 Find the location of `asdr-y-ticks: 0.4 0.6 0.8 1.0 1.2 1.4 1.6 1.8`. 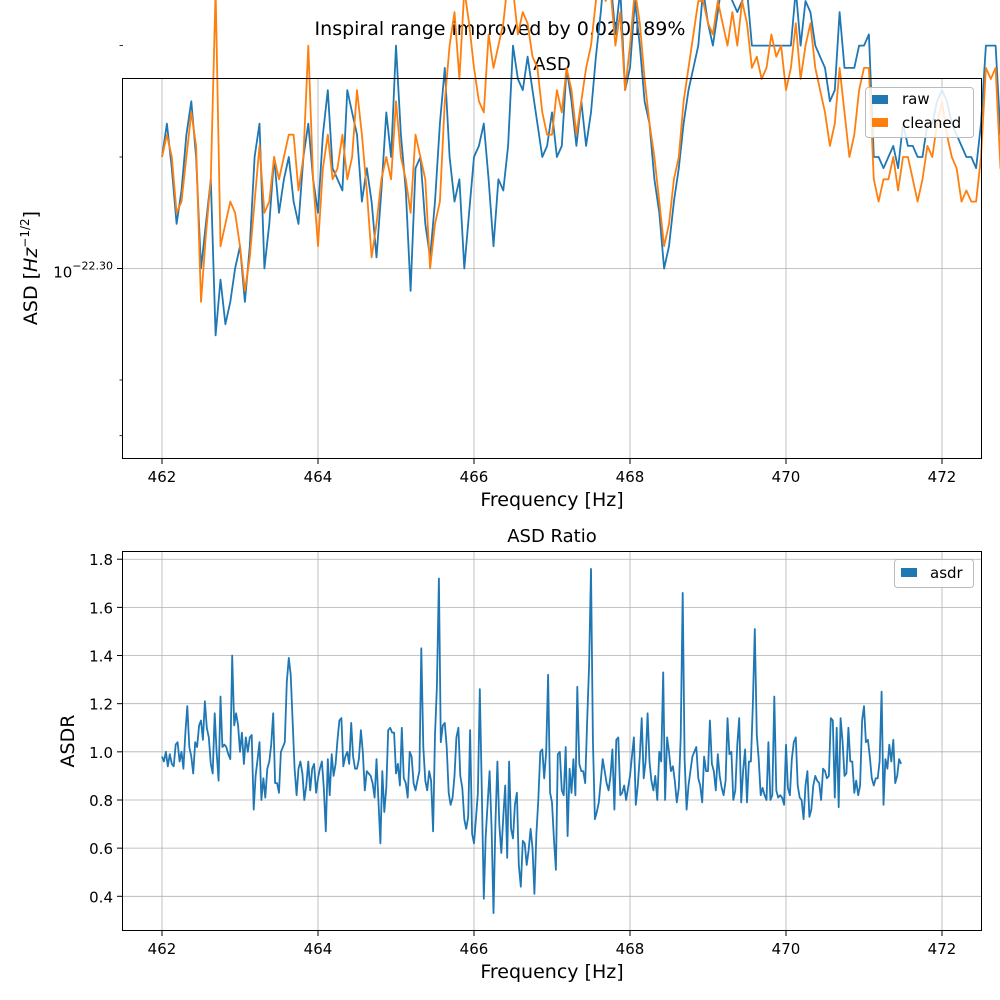

asdr-y-ticks: 0.4 0.6 0.8 1.0 1.2 1.4 1.6 1.8 is located at coordinates (106, 728).